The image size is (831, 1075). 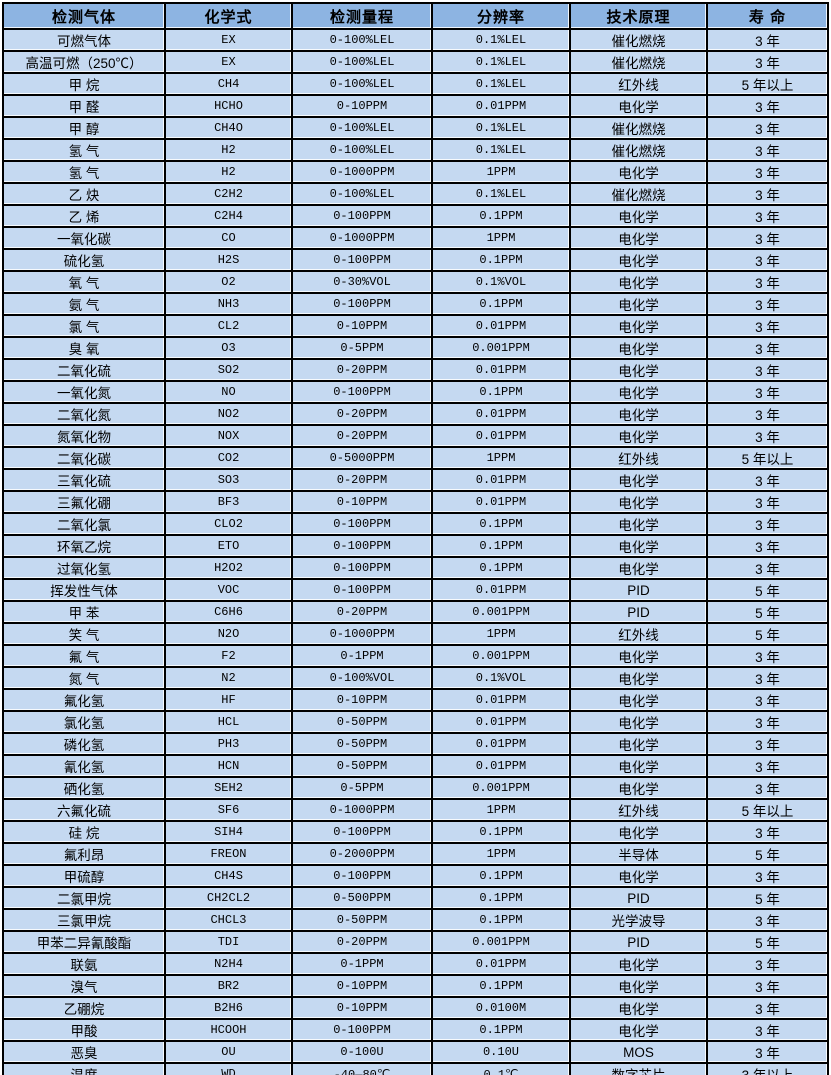 What do you see at coordinates (501, 282) in the screenshot?
I see `cell-resolution: 0.1%VOL` at bounding box center [501, 282].